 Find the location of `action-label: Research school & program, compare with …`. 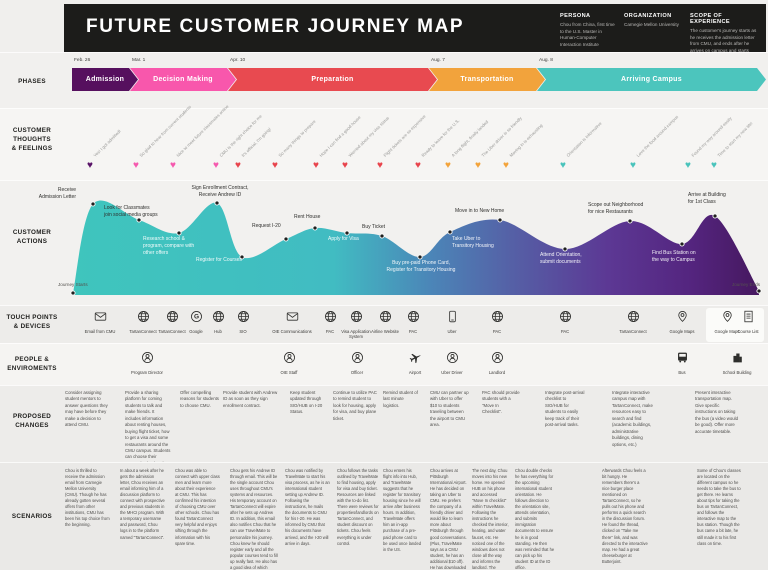

action-label: Research school & program, compare with … is located at coordinates (169, 246).